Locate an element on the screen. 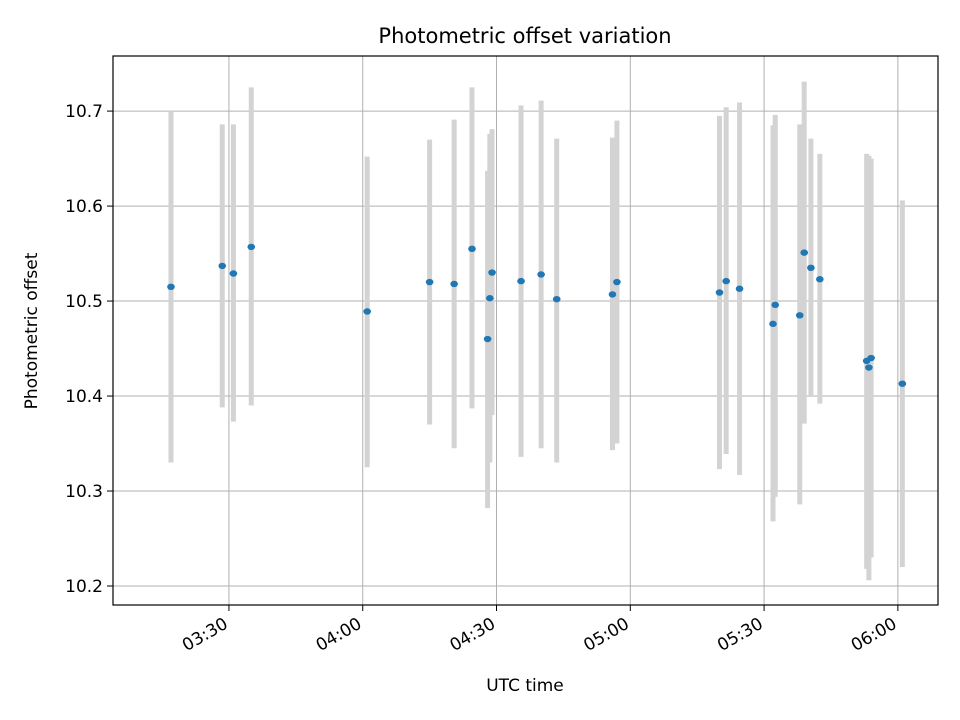  y-tick-label: 10.4 is located at coordinates (84, 397).